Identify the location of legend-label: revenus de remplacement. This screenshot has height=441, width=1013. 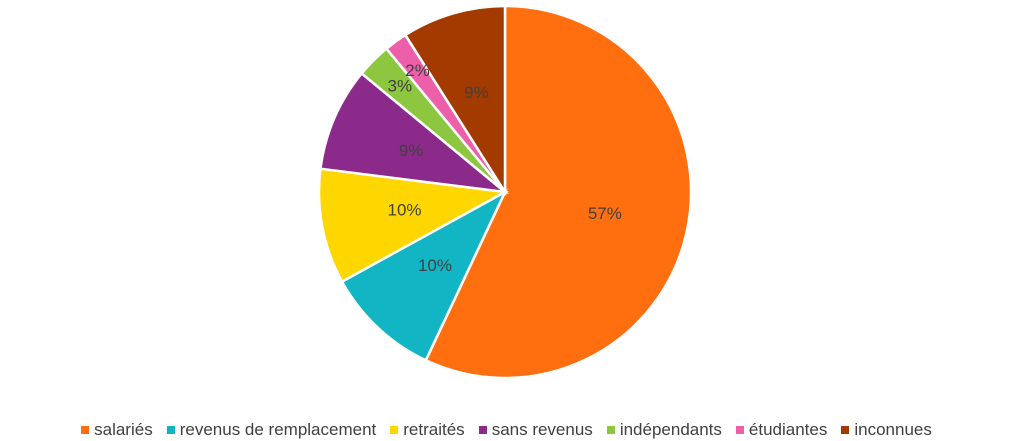
(278, 429).